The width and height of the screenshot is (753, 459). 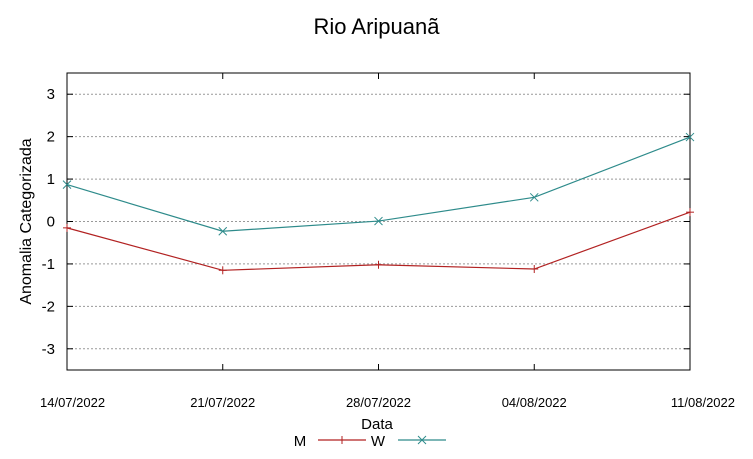 I want to click on y-tick-label: -3, so click(x=48, y=349).